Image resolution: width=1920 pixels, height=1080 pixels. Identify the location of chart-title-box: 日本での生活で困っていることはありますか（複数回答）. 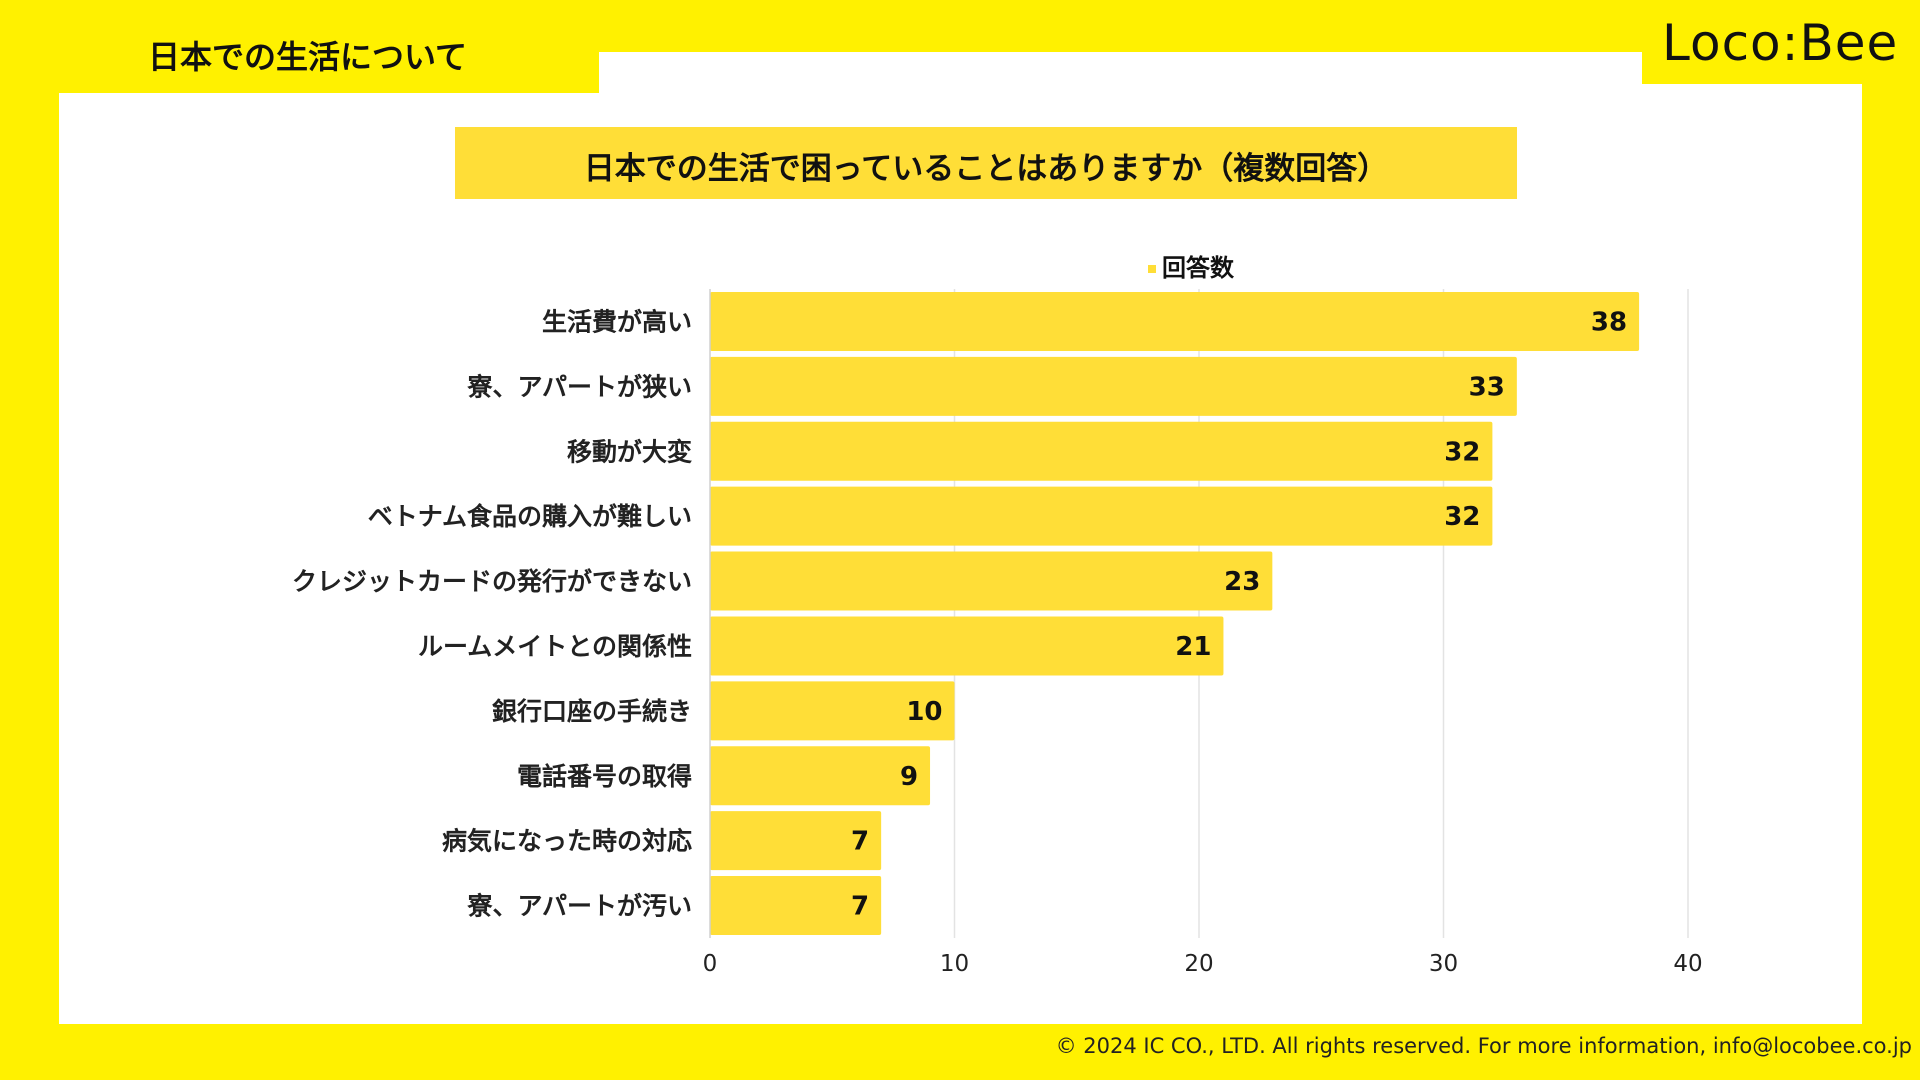
(986, 163).